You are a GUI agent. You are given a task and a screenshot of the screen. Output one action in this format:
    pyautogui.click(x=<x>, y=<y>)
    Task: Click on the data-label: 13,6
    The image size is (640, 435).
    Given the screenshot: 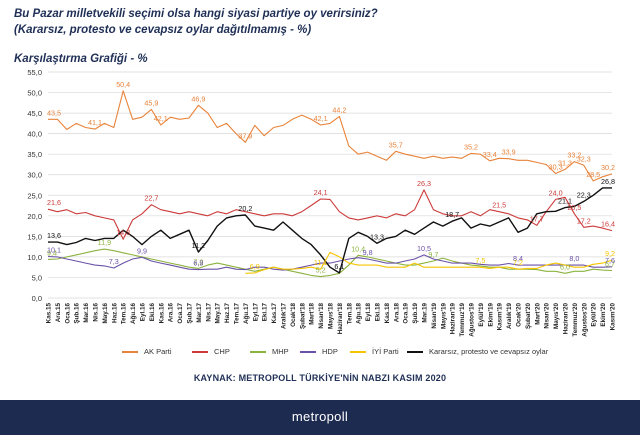 What is the action you would take?
    pyautogui.click(x=54, y=235)
    